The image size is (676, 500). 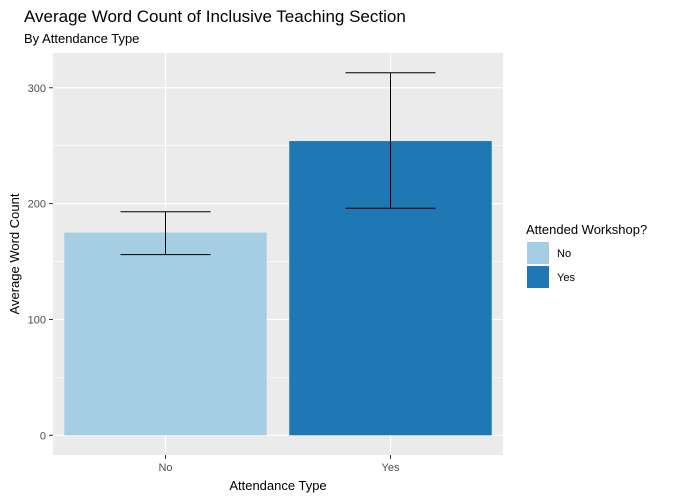 I want to click on x-tick-label: Yes, so click(x=391, y=468).